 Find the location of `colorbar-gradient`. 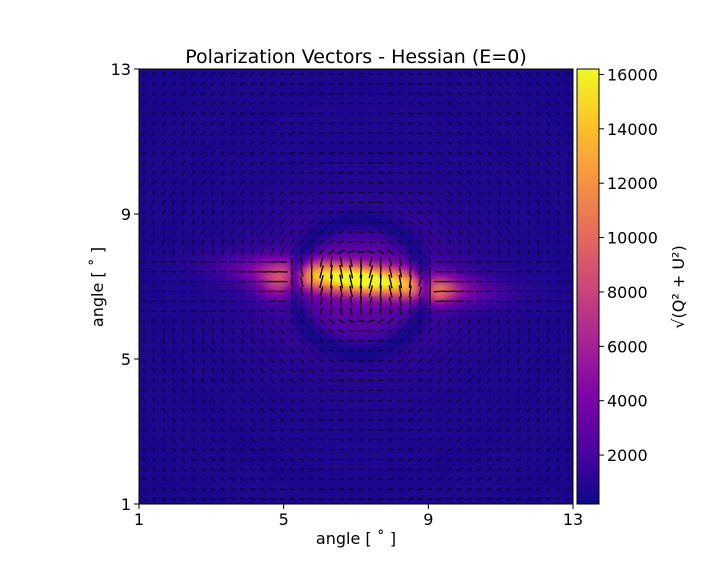

colorbar-gradient is located at coordinates (588, 286).